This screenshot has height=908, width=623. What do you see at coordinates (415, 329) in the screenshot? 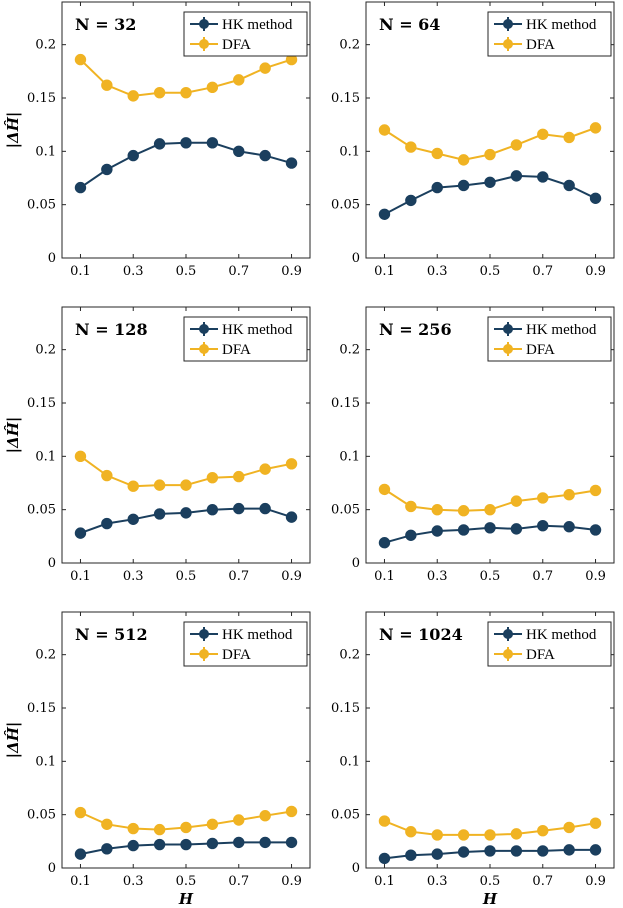
I see `panel-title: N = 256` at bounding box center [415, 329].